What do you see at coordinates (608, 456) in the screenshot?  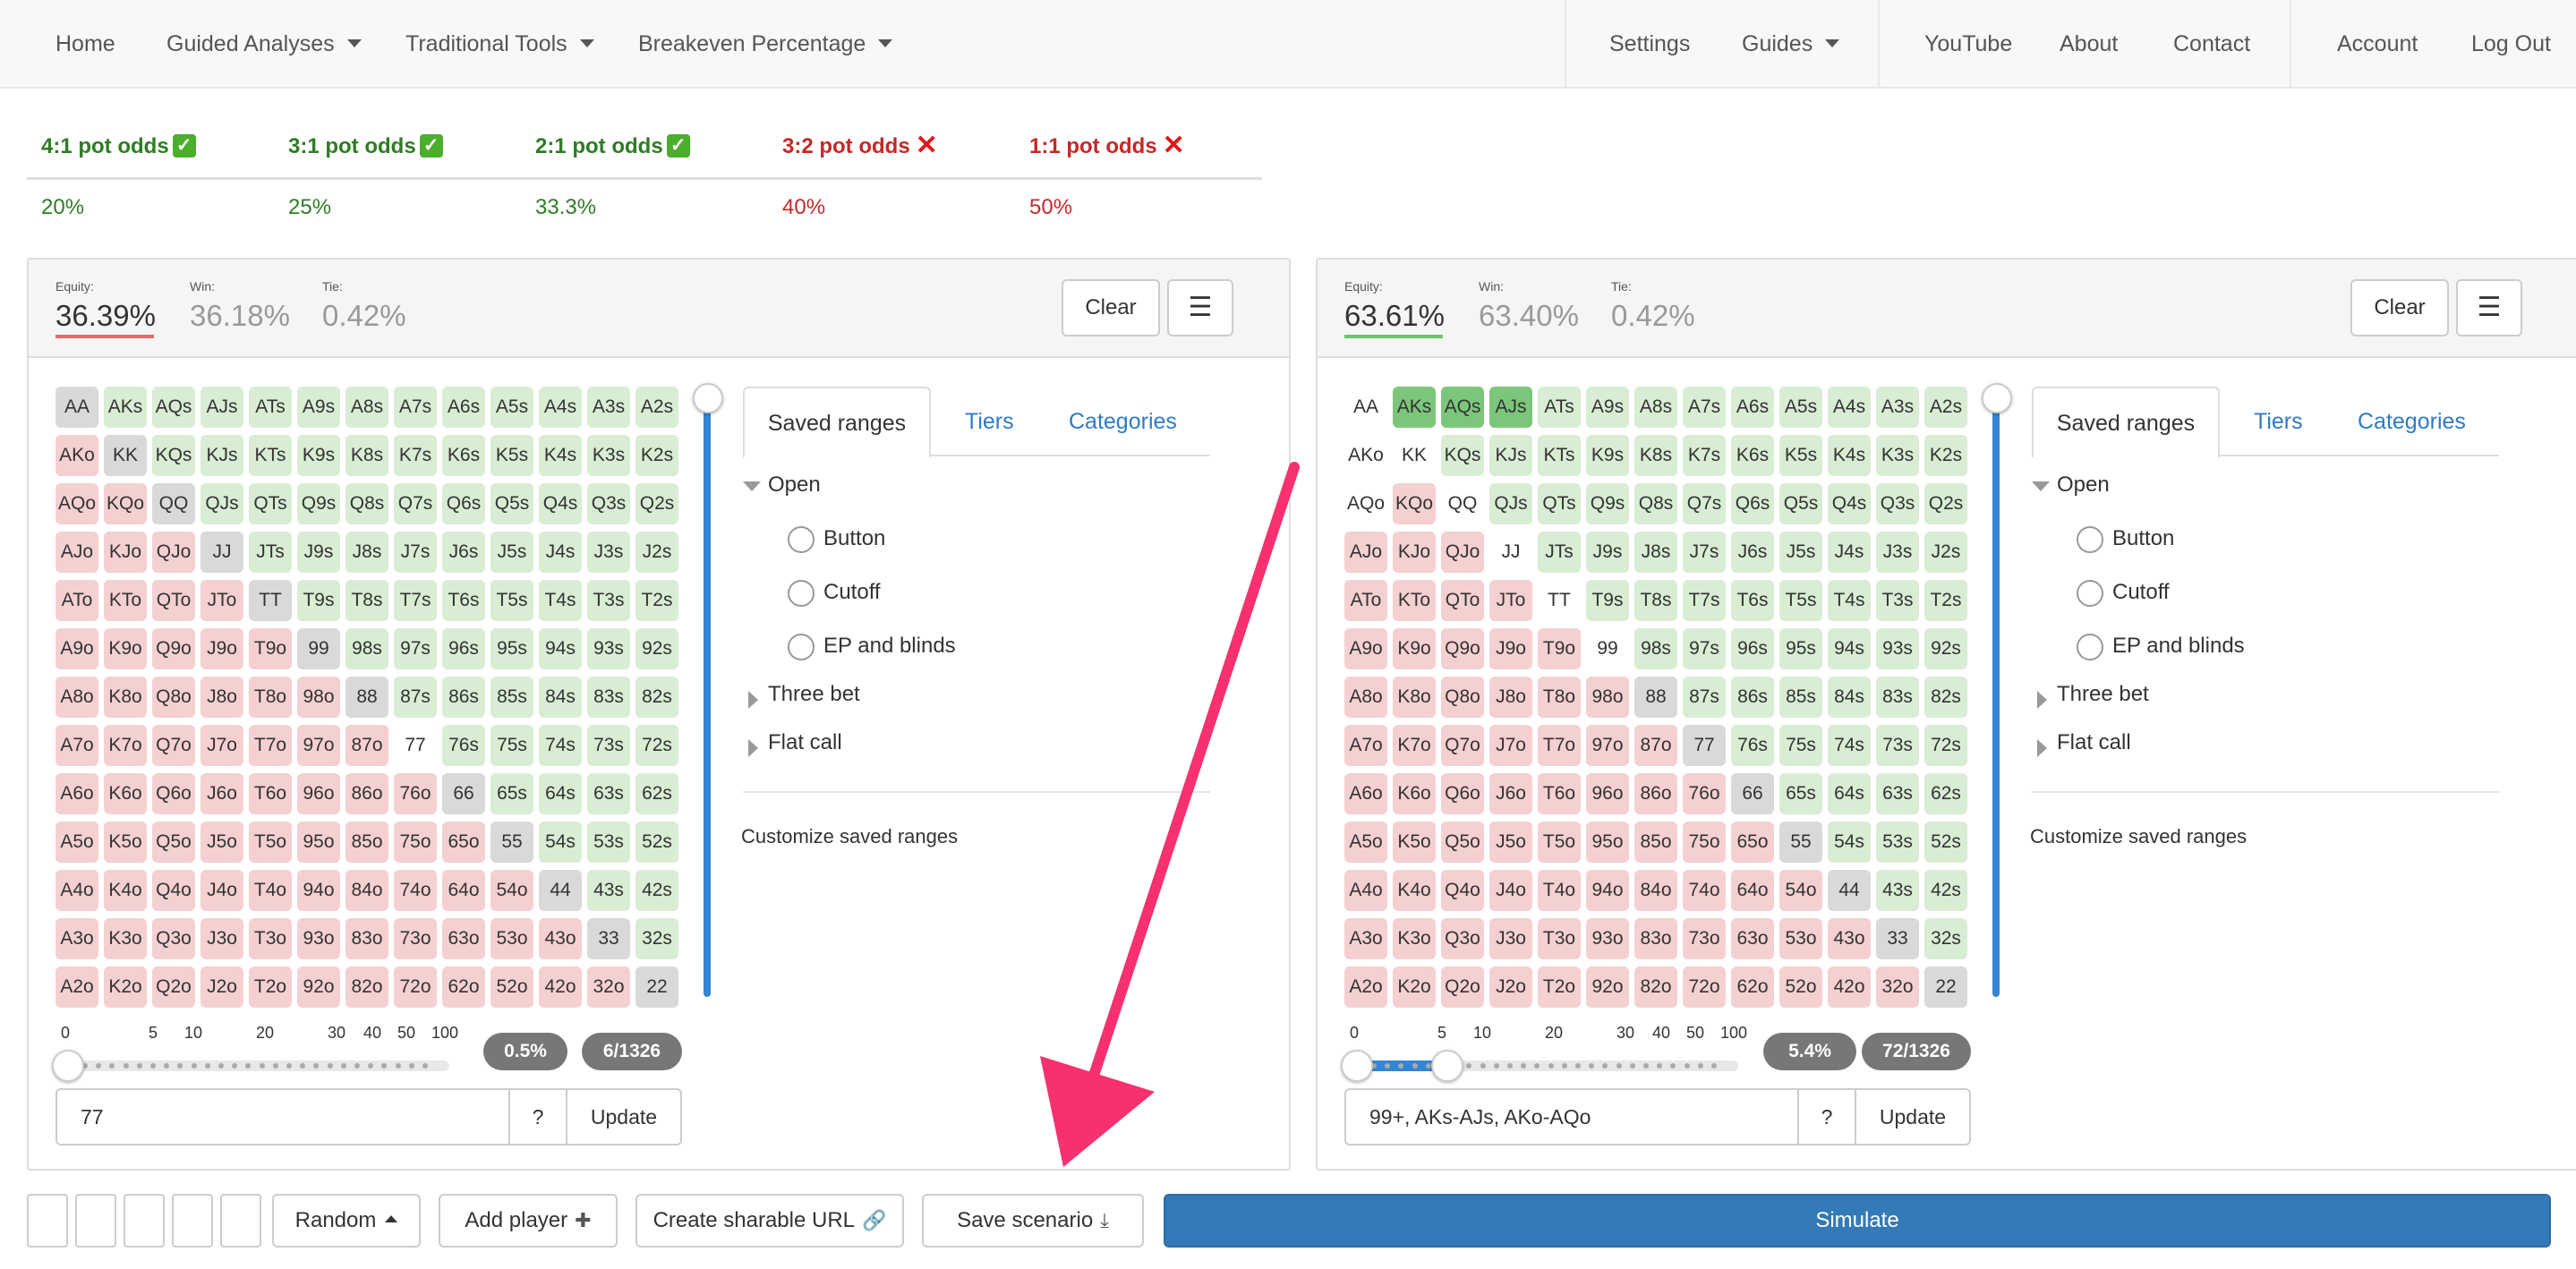 I see `hand-cell-k3s: K3s` at bounding box center [608, 456].